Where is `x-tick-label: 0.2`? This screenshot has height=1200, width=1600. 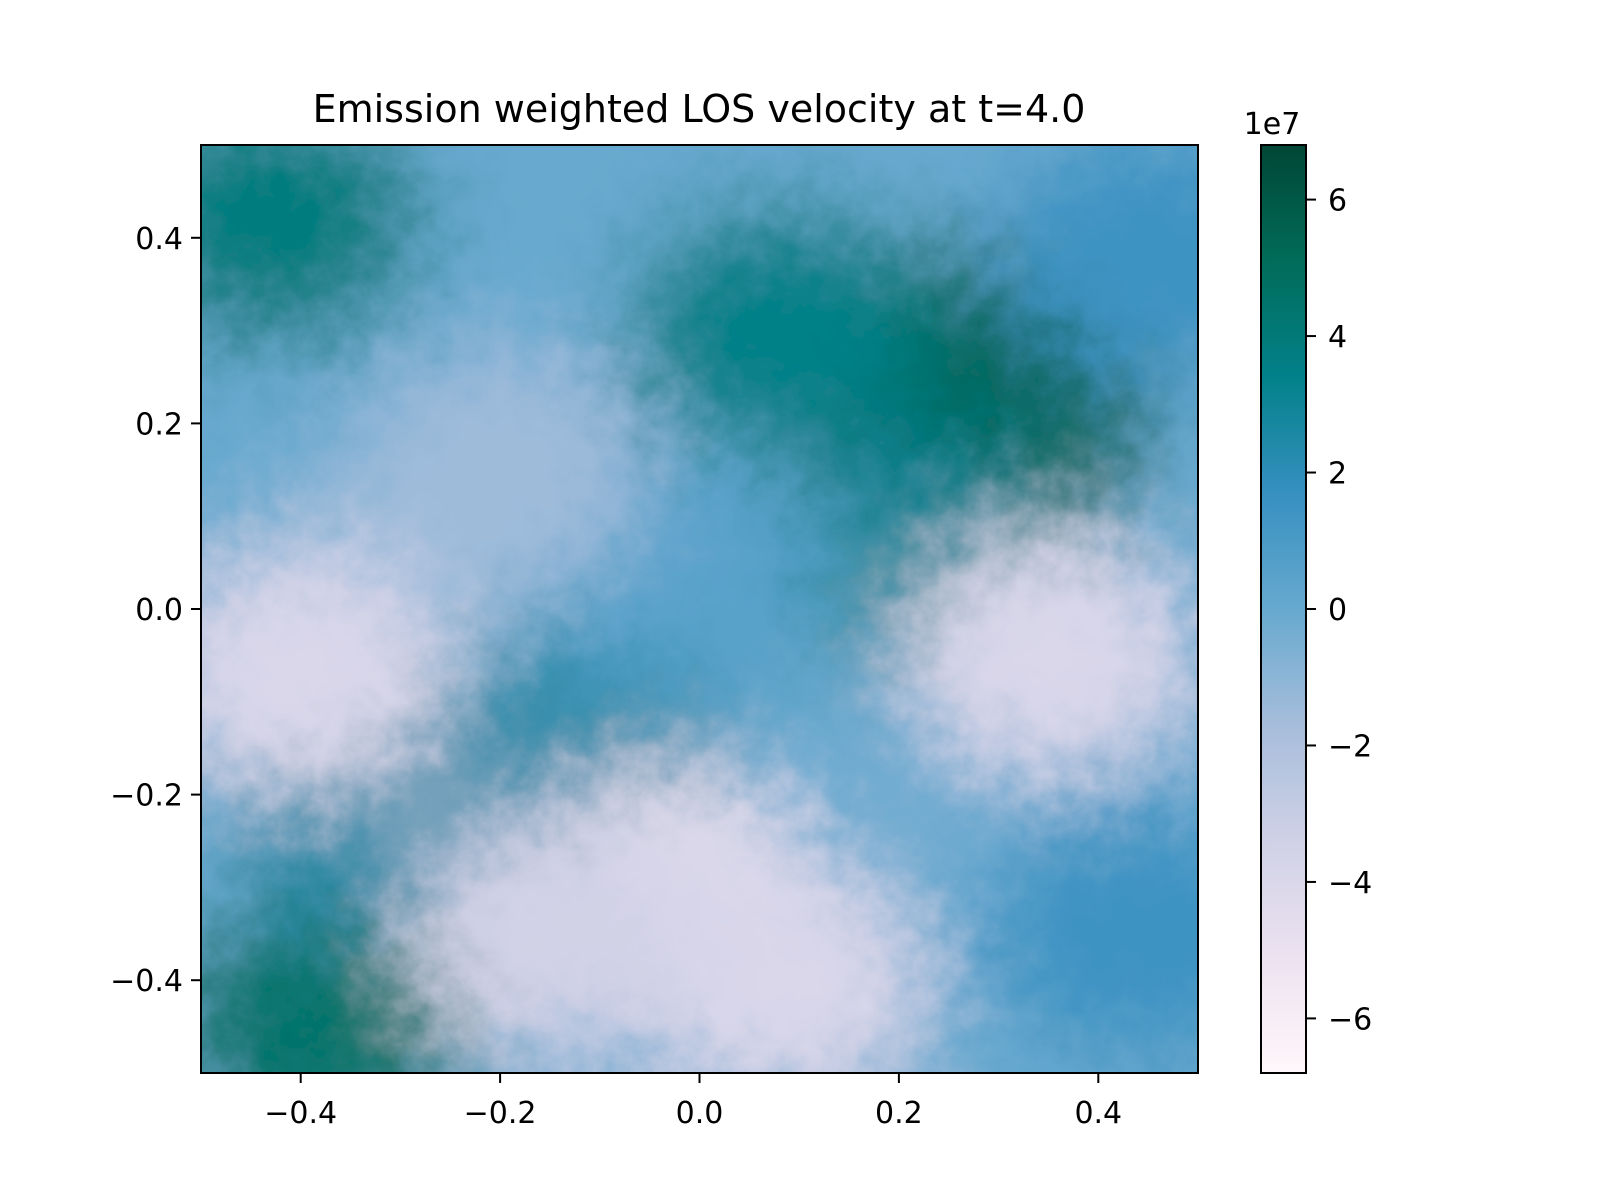
x-tick-label: 0.2 is located at coordinates (899, 1113).